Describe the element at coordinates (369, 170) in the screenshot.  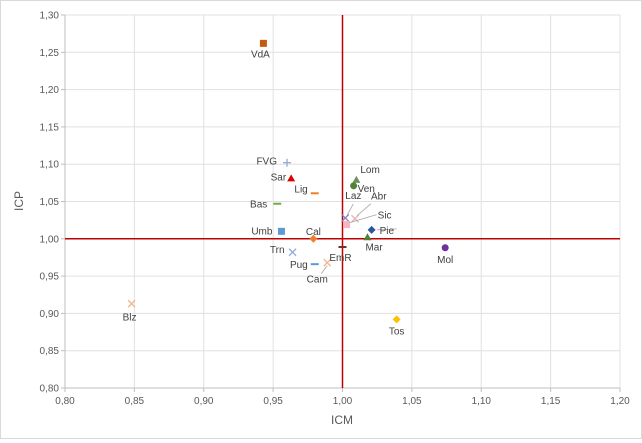
I see `point-label-lom: Lom` at that location.